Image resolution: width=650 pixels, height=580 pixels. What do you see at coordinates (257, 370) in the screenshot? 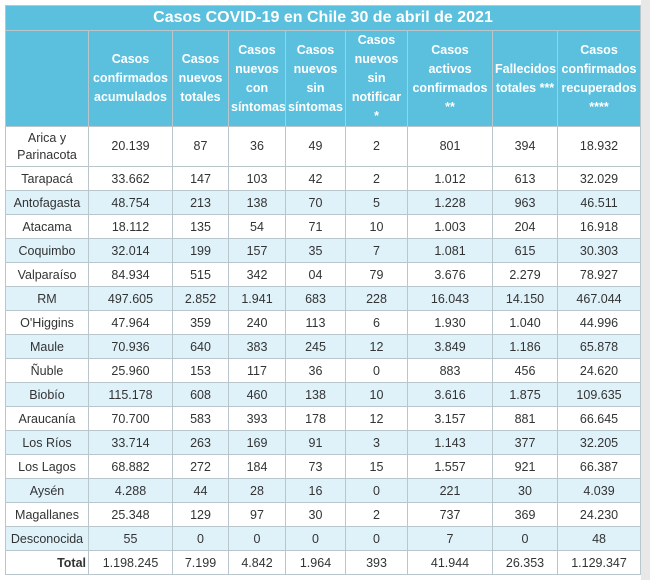
I see `value-cell: 117` at bounding box center [257, 370].